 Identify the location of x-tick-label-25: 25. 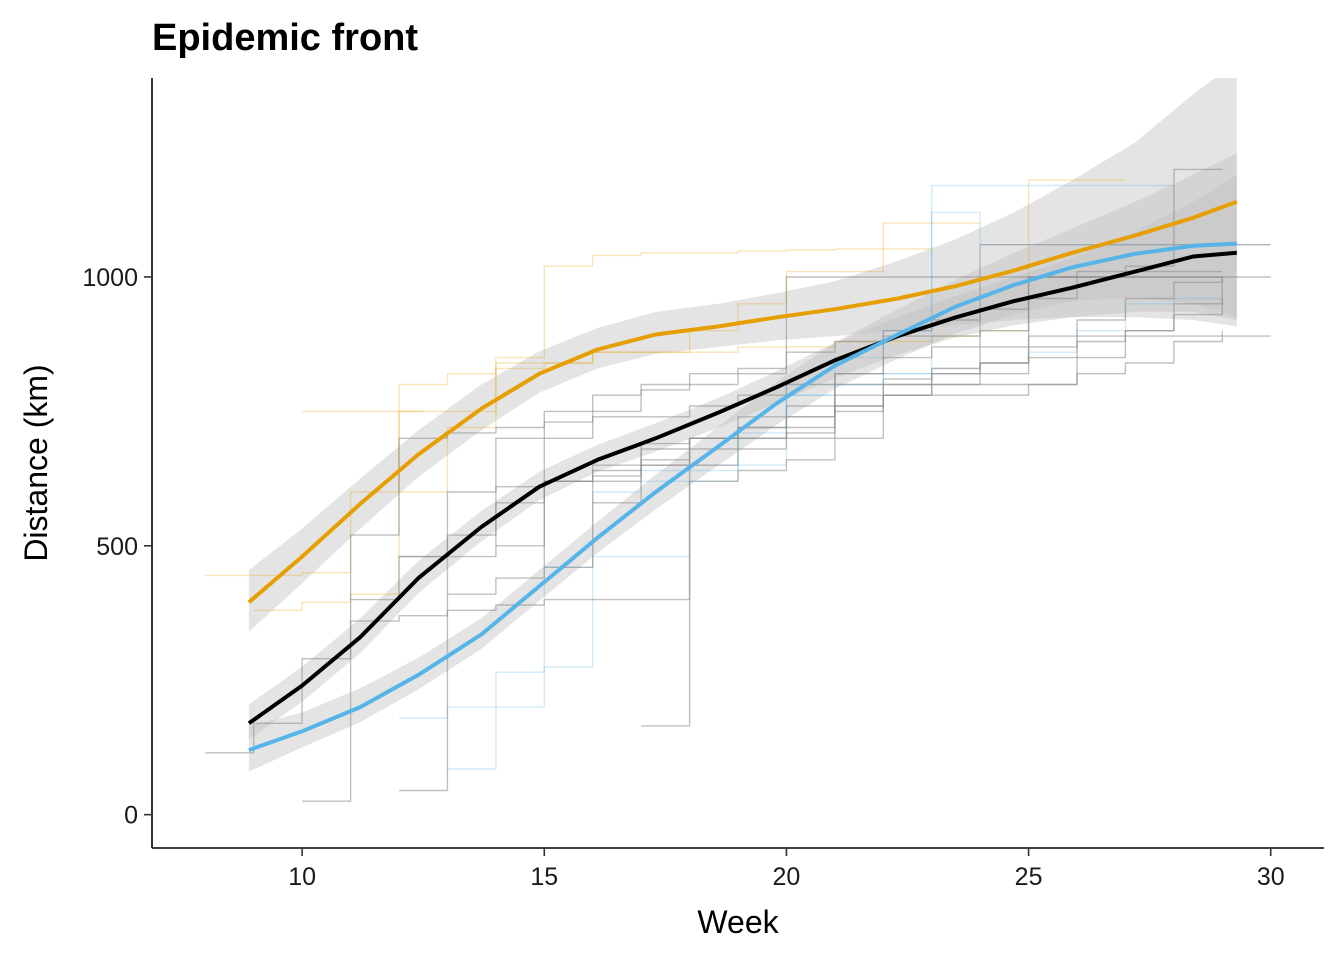
(1029, 877).